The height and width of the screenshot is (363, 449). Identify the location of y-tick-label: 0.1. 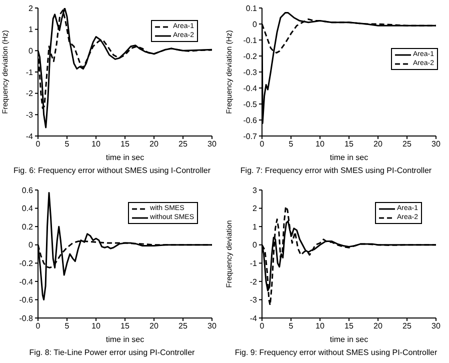
(252, 8).